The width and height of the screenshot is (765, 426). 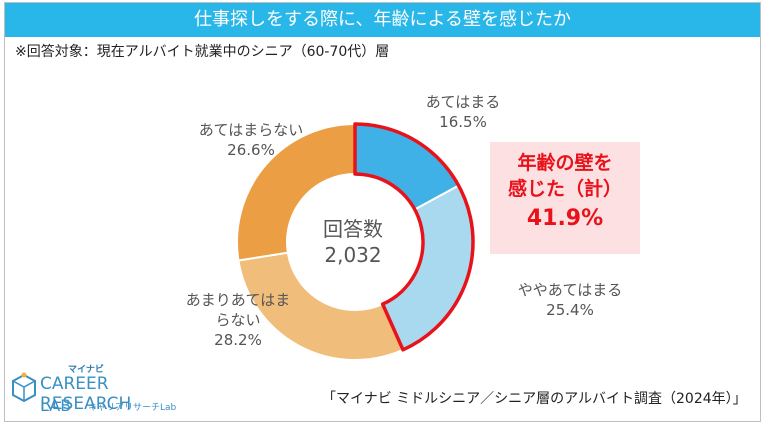 I want to click on logo: マイナビ CAREER RESEARCH LAB キャリアリサーチLab, so click(x=105, y=390).